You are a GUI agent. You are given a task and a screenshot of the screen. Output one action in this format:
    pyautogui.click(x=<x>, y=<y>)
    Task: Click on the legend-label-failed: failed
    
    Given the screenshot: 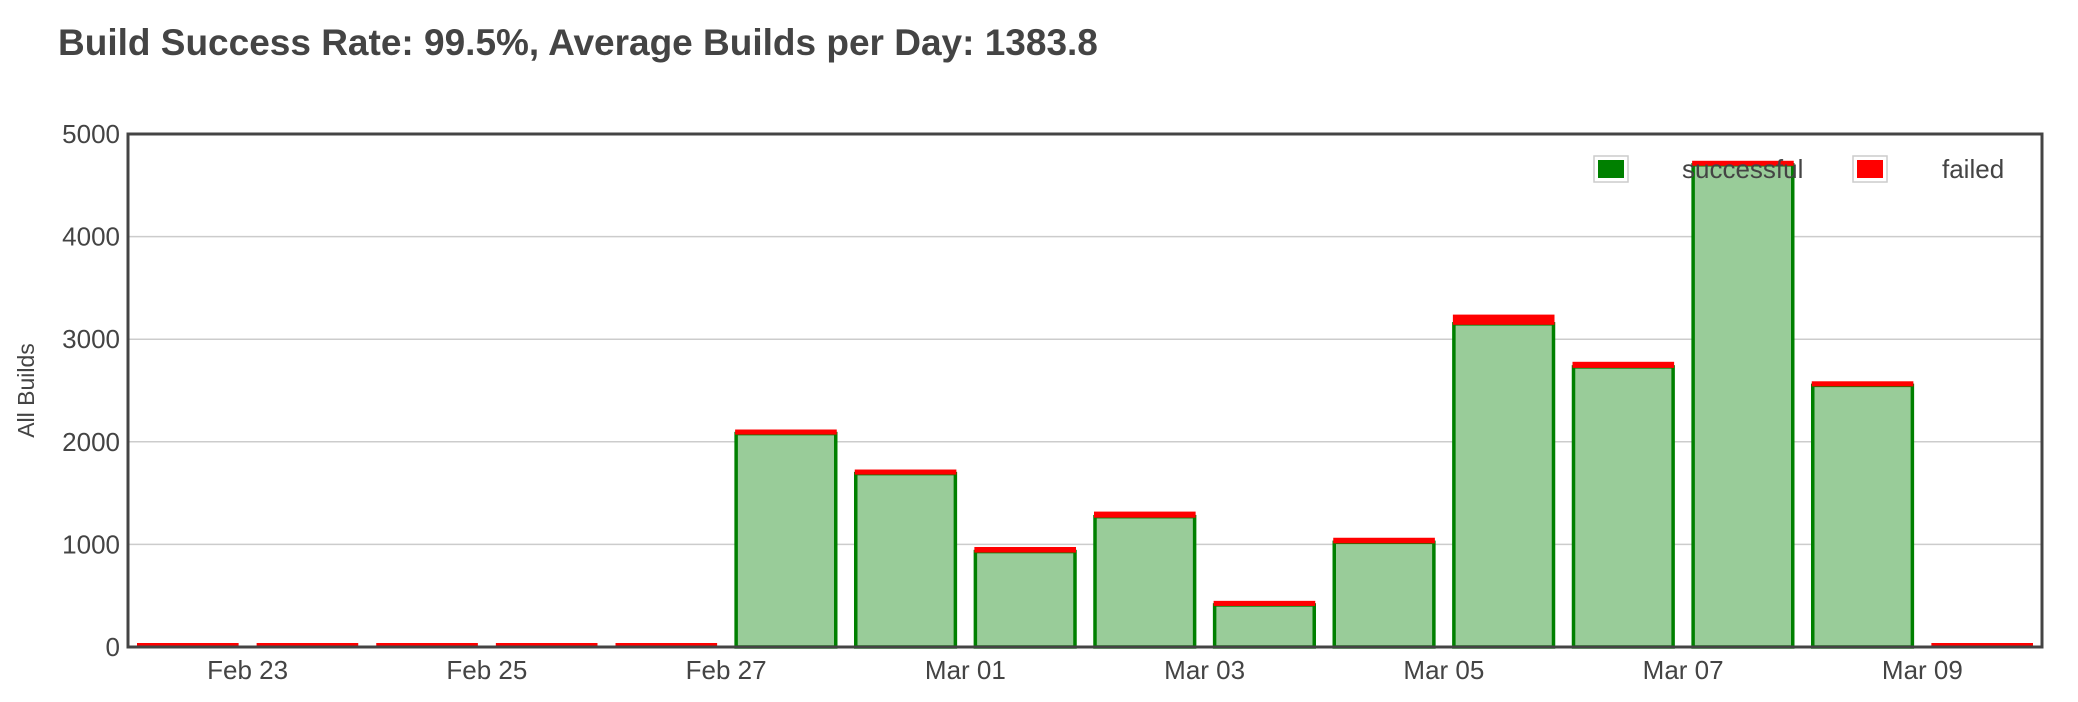 What is the action you would take?
    pyautogui.click(x=1973, y=169)
    